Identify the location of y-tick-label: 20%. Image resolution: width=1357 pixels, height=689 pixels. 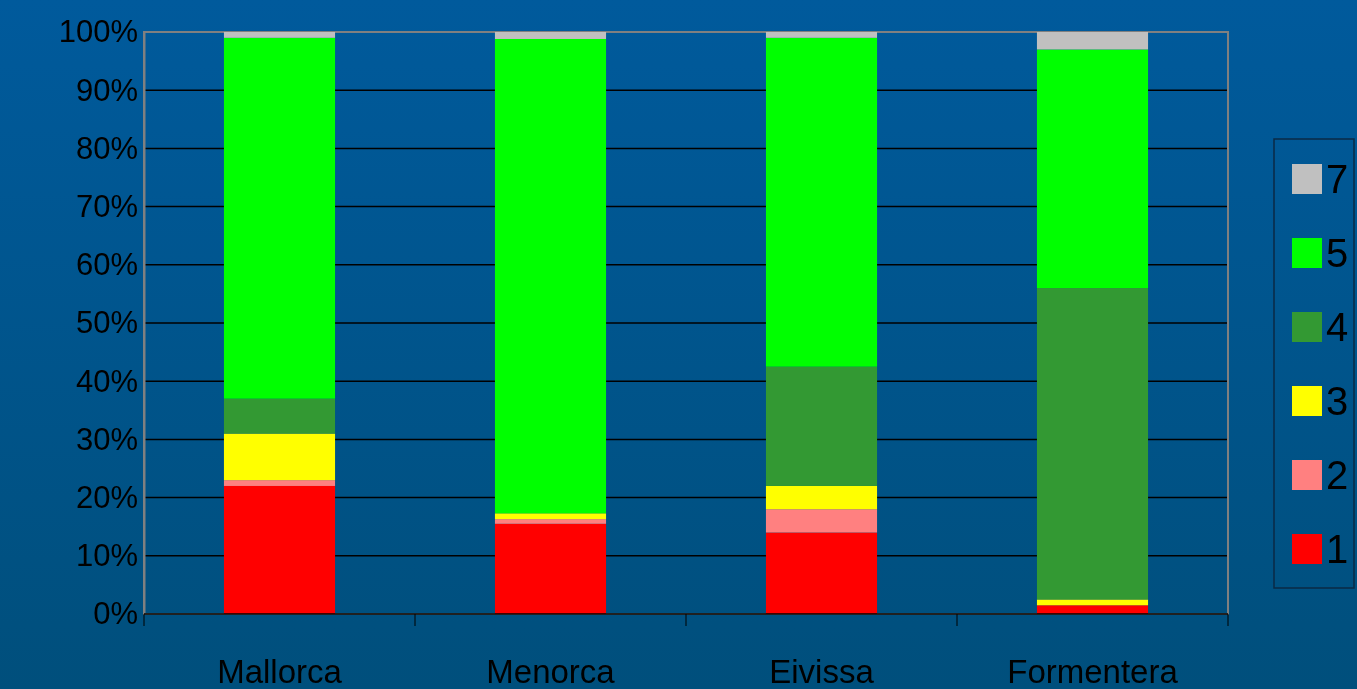
(106, 498).